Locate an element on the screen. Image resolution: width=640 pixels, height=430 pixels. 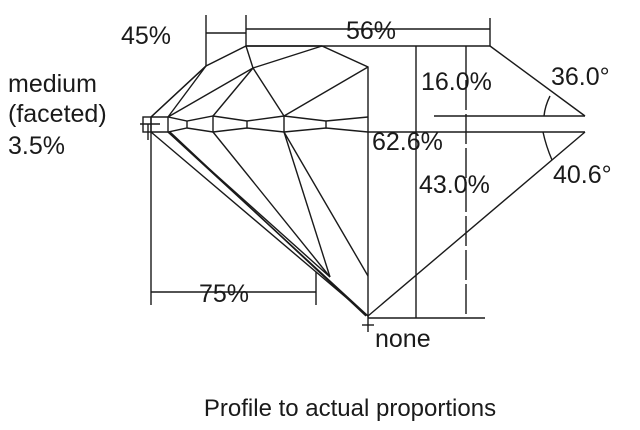
lower-half-label: 75% is located at coordinates (224, 294).